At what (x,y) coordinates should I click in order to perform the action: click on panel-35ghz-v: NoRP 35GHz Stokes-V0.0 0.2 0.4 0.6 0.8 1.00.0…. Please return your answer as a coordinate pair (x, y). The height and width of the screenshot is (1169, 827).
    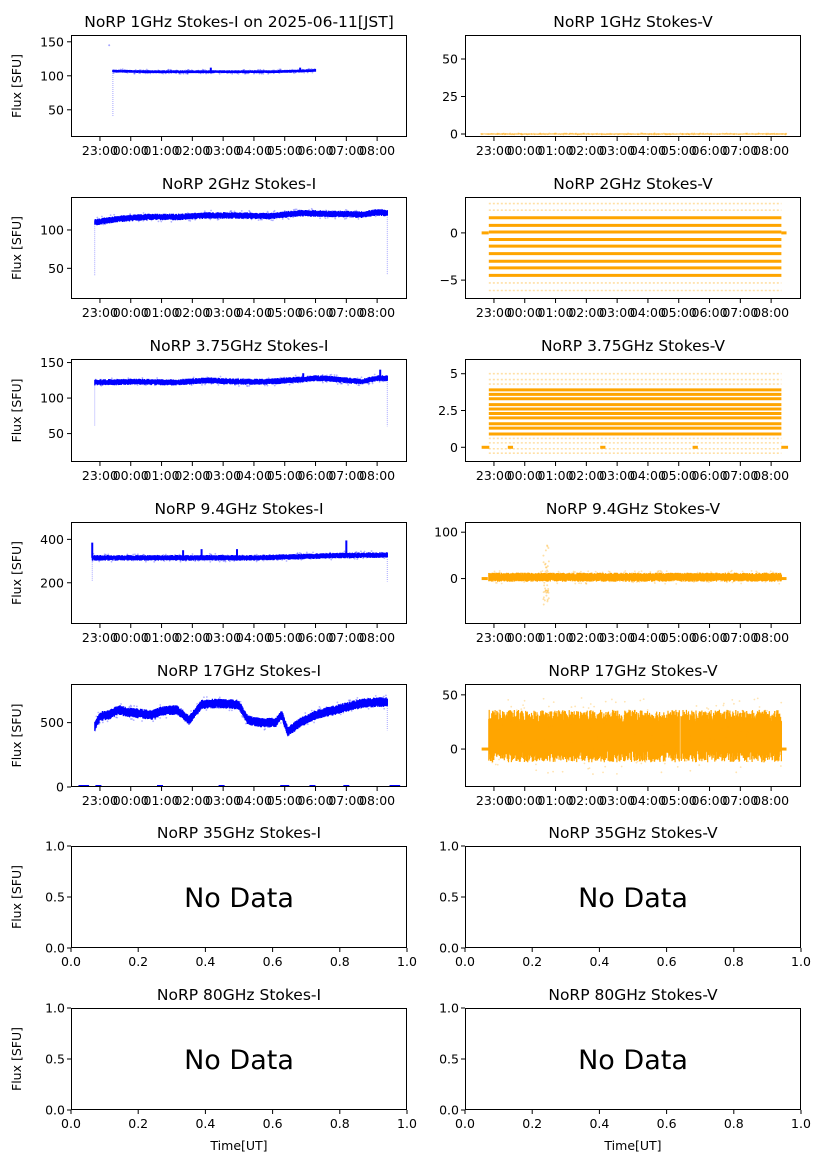
    Looking at the image, I should click on (625, 896).